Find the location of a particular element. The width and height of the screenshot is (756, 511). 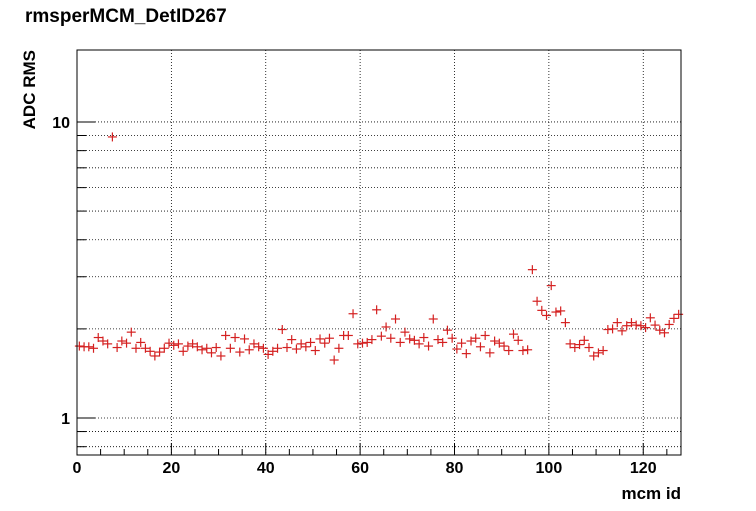

x-tick-label: 120 is located at coordinates (643, 468).